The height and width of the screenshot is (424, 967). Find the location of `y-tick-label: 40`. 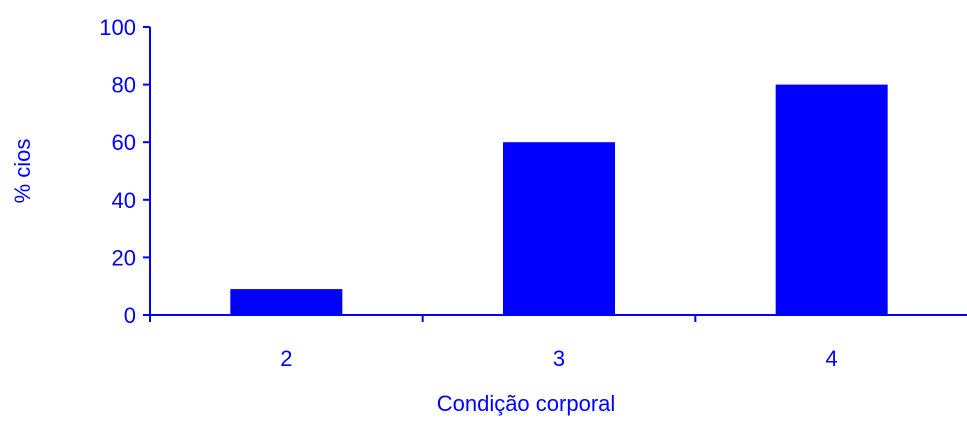

y-tick-label: 40 is located at coordinates (124, 200).